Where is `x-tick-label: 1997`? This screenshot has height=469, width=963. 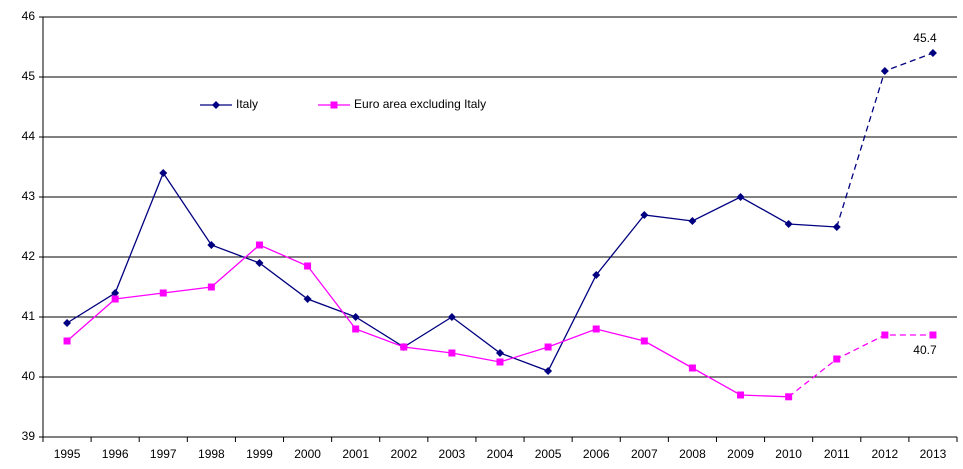
x-tick-label: 1997 is located at coordinates (163, 454).